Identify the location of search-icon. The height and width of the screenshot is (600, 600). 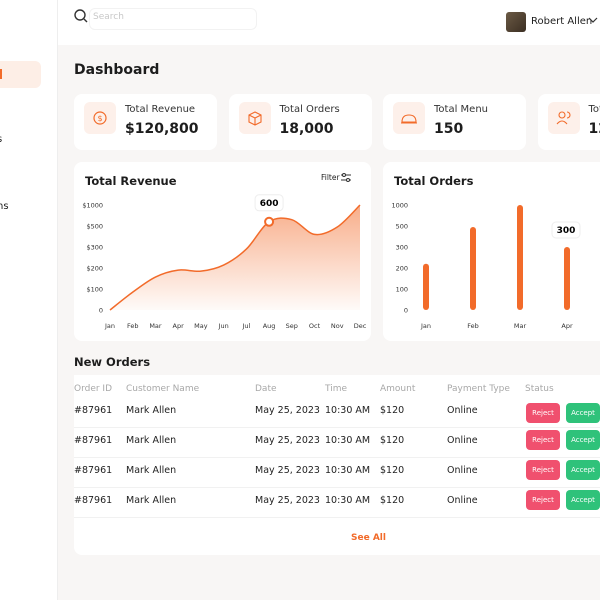
(81, 16).